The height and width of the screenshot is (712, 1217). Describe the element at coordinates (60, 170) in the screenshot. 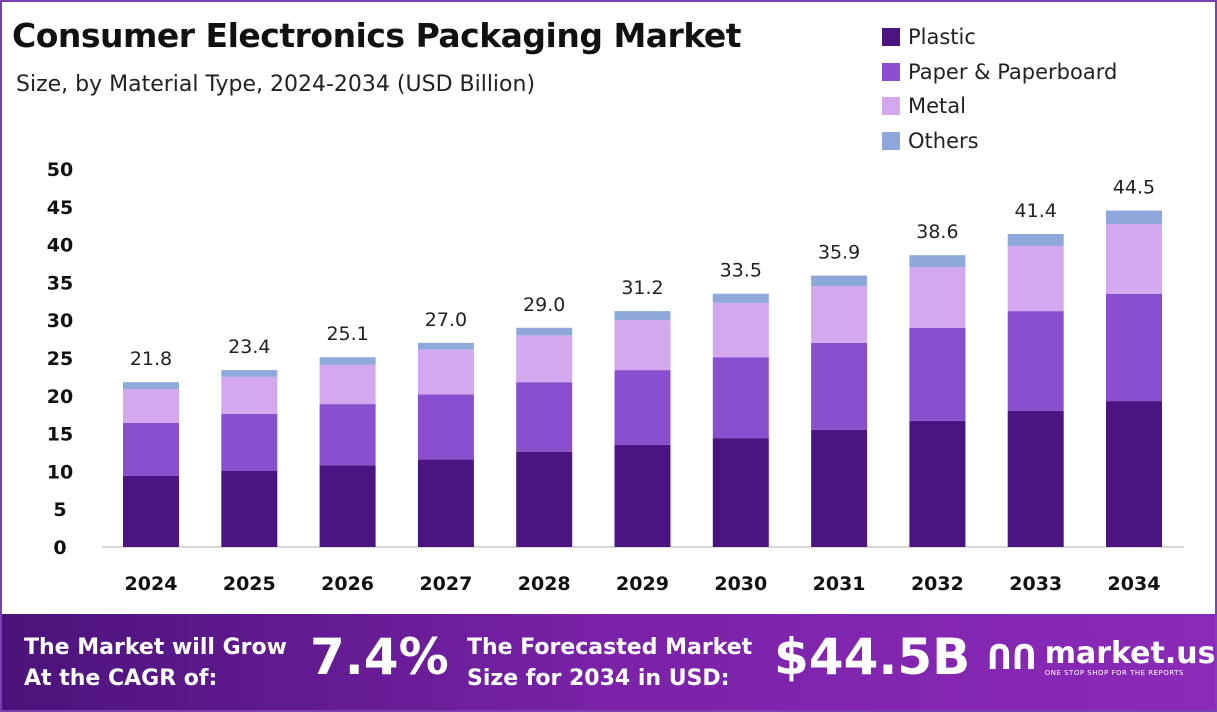

I see `y-tick-label: 50` at that location.